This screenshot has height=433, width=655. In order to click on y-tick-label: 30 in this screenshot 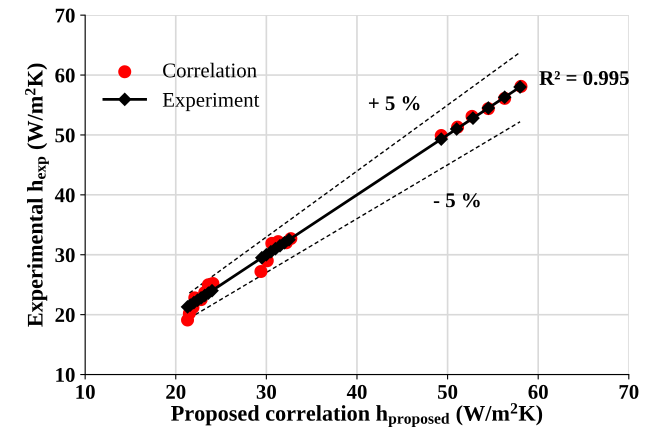, I will do `click(65, 255)`.